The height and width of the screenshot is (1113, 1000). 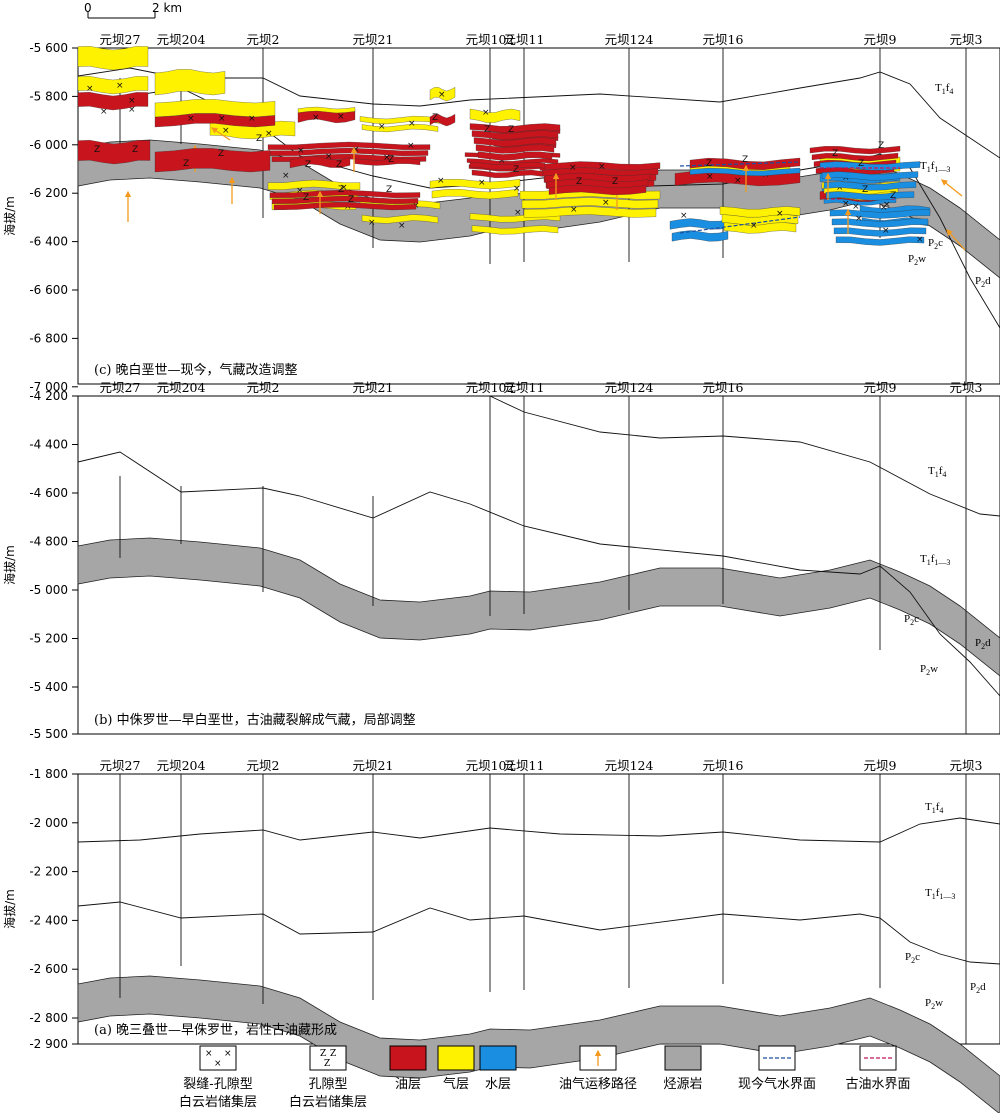 What do you see at coordinates (878, 1058) in the screenshot?
I see `legend-symbol-owc` at bounding box center [878, 1058].